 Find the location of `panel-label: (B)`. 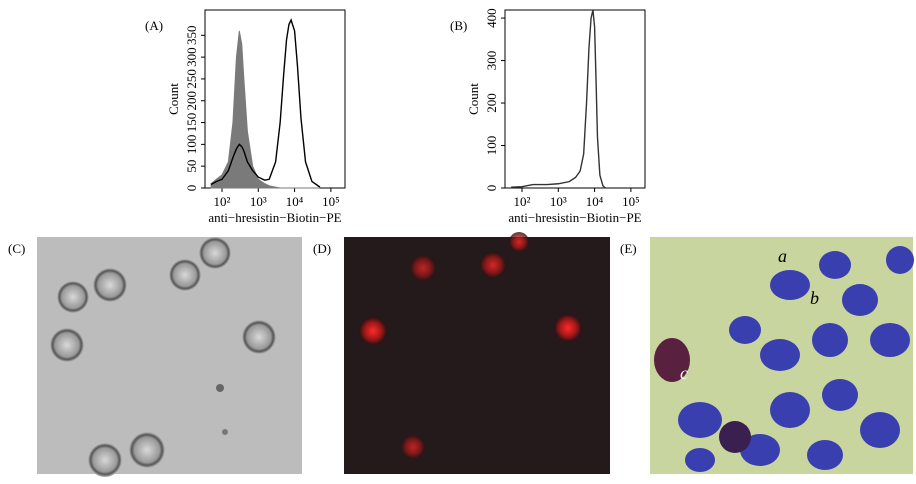

panel-label: (B) is located at coordinates (458, 25).